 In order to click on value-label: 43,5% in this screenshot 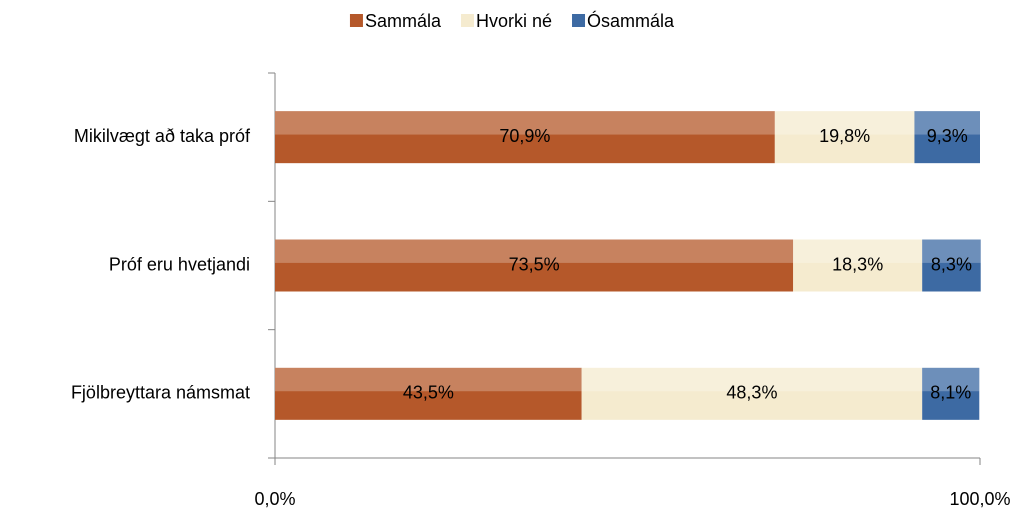, I will do `click(428, 393)`.